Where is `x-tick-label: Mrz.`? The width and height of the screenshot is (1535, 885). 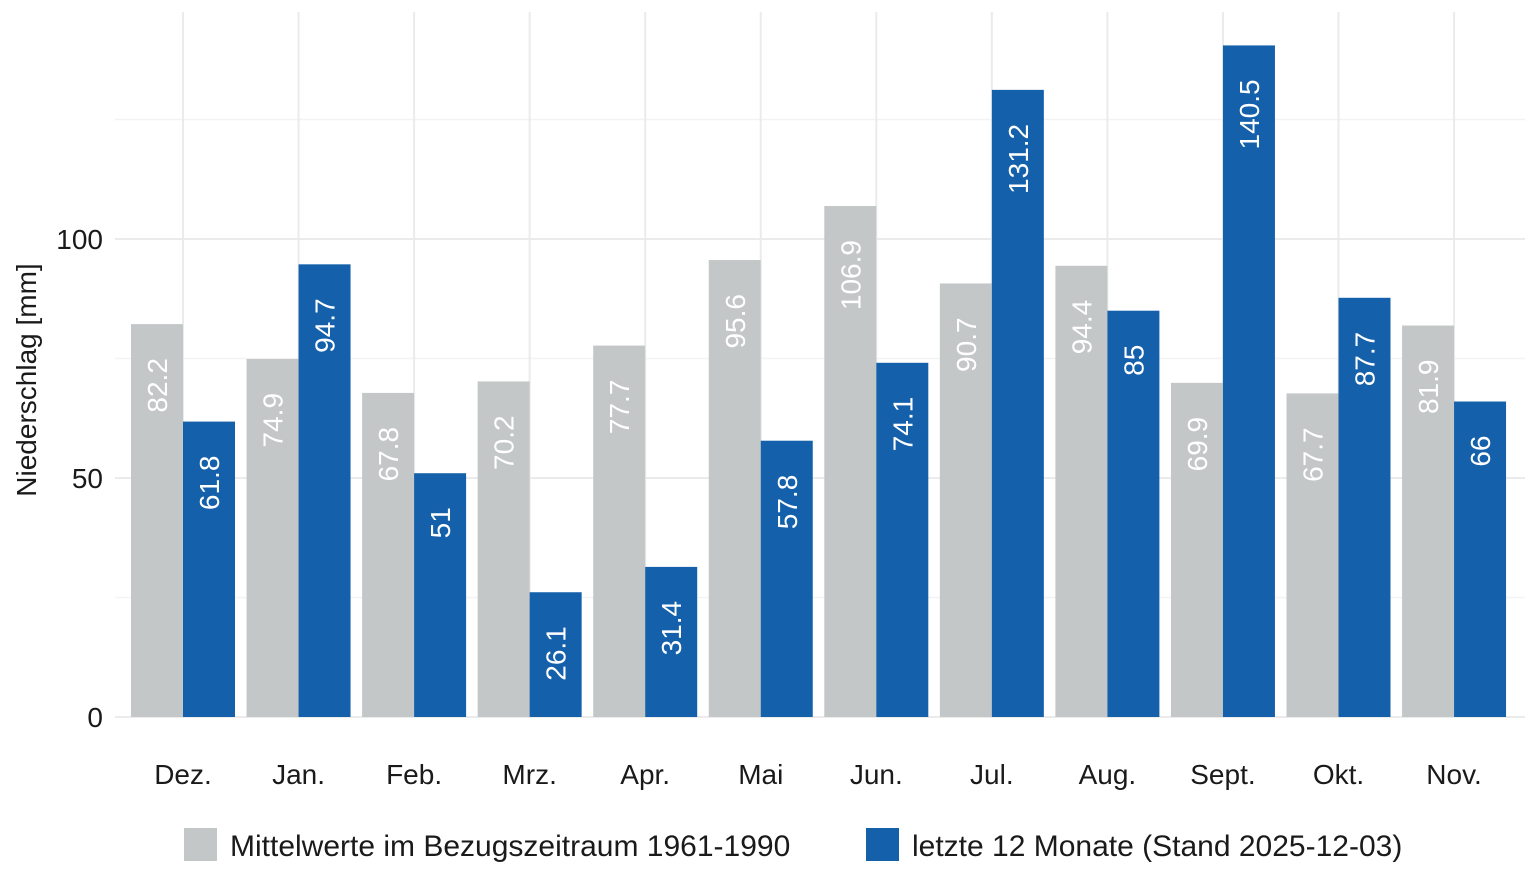 x-tick-label: Mrz. is located at coordinates (529, 774).